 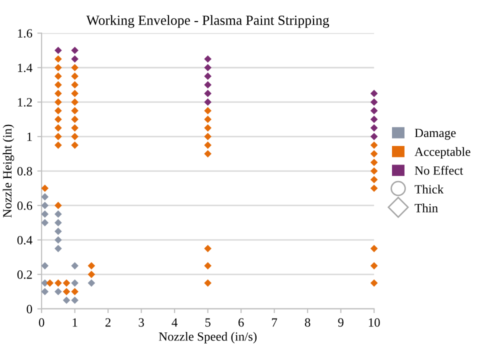 I want to click on chart-title: Working Envelope - Plasma Paint Stripping, so click(x=208, y=21).